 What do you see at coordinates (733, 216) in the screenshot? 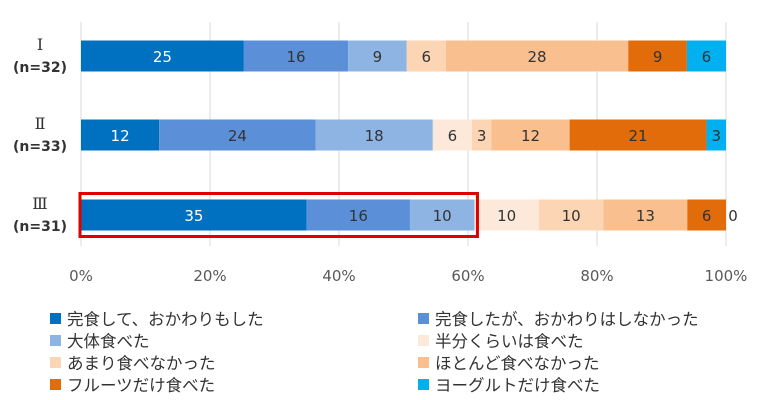
I see `data-label: 0` at bounding box center [733, 216].